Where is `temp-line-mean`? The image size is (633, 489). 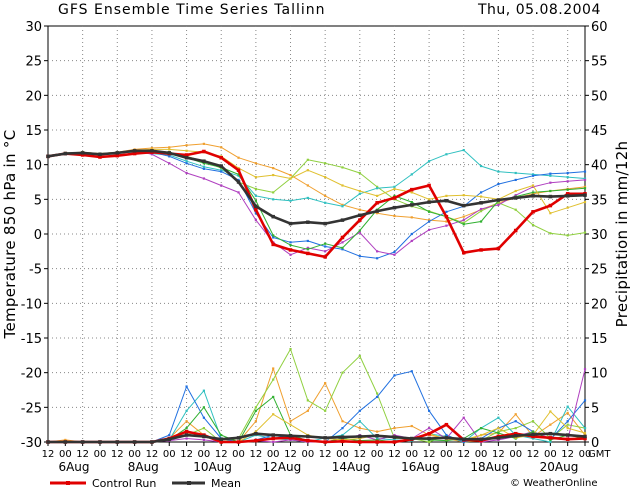 temp-line-mean is located at coordinates (316, 187).